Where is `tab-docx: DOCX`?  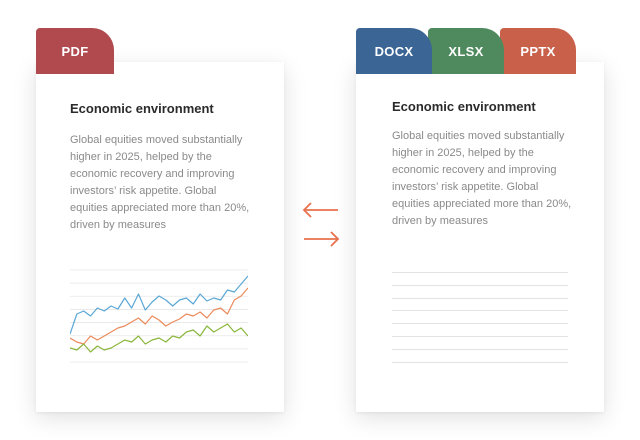
tab-docx: DOCX is located at coordinates (394, 51).